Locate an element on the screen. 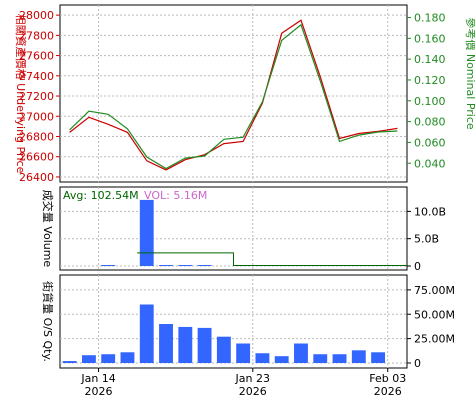 This screenshot has width=475, height=400. os-qty-tick-label: 75.00M is located at coordinates (434, 290).